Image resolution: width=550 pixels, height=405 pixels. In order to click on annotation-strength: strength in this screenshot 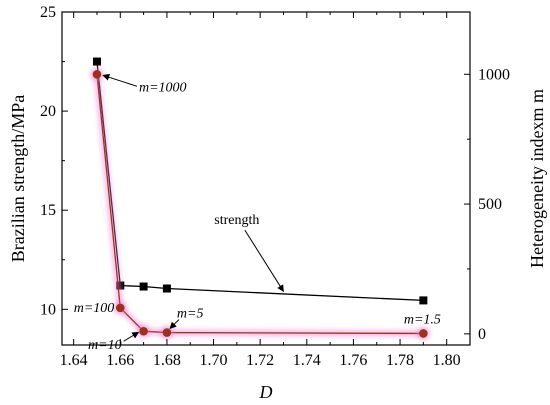, I will do `click(236, 220)`.